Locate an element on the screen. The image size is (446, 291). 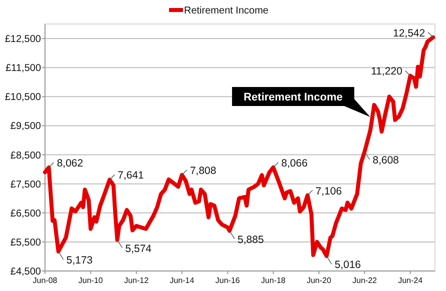
x-tick-label: Jun-14 is located at coordinates (182, 280).